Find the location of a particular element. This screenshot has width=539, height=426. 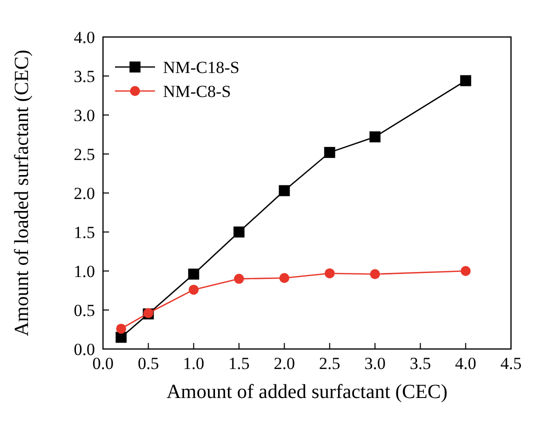

legend-label: NM-C18-S is located at coordinates (201, 67).